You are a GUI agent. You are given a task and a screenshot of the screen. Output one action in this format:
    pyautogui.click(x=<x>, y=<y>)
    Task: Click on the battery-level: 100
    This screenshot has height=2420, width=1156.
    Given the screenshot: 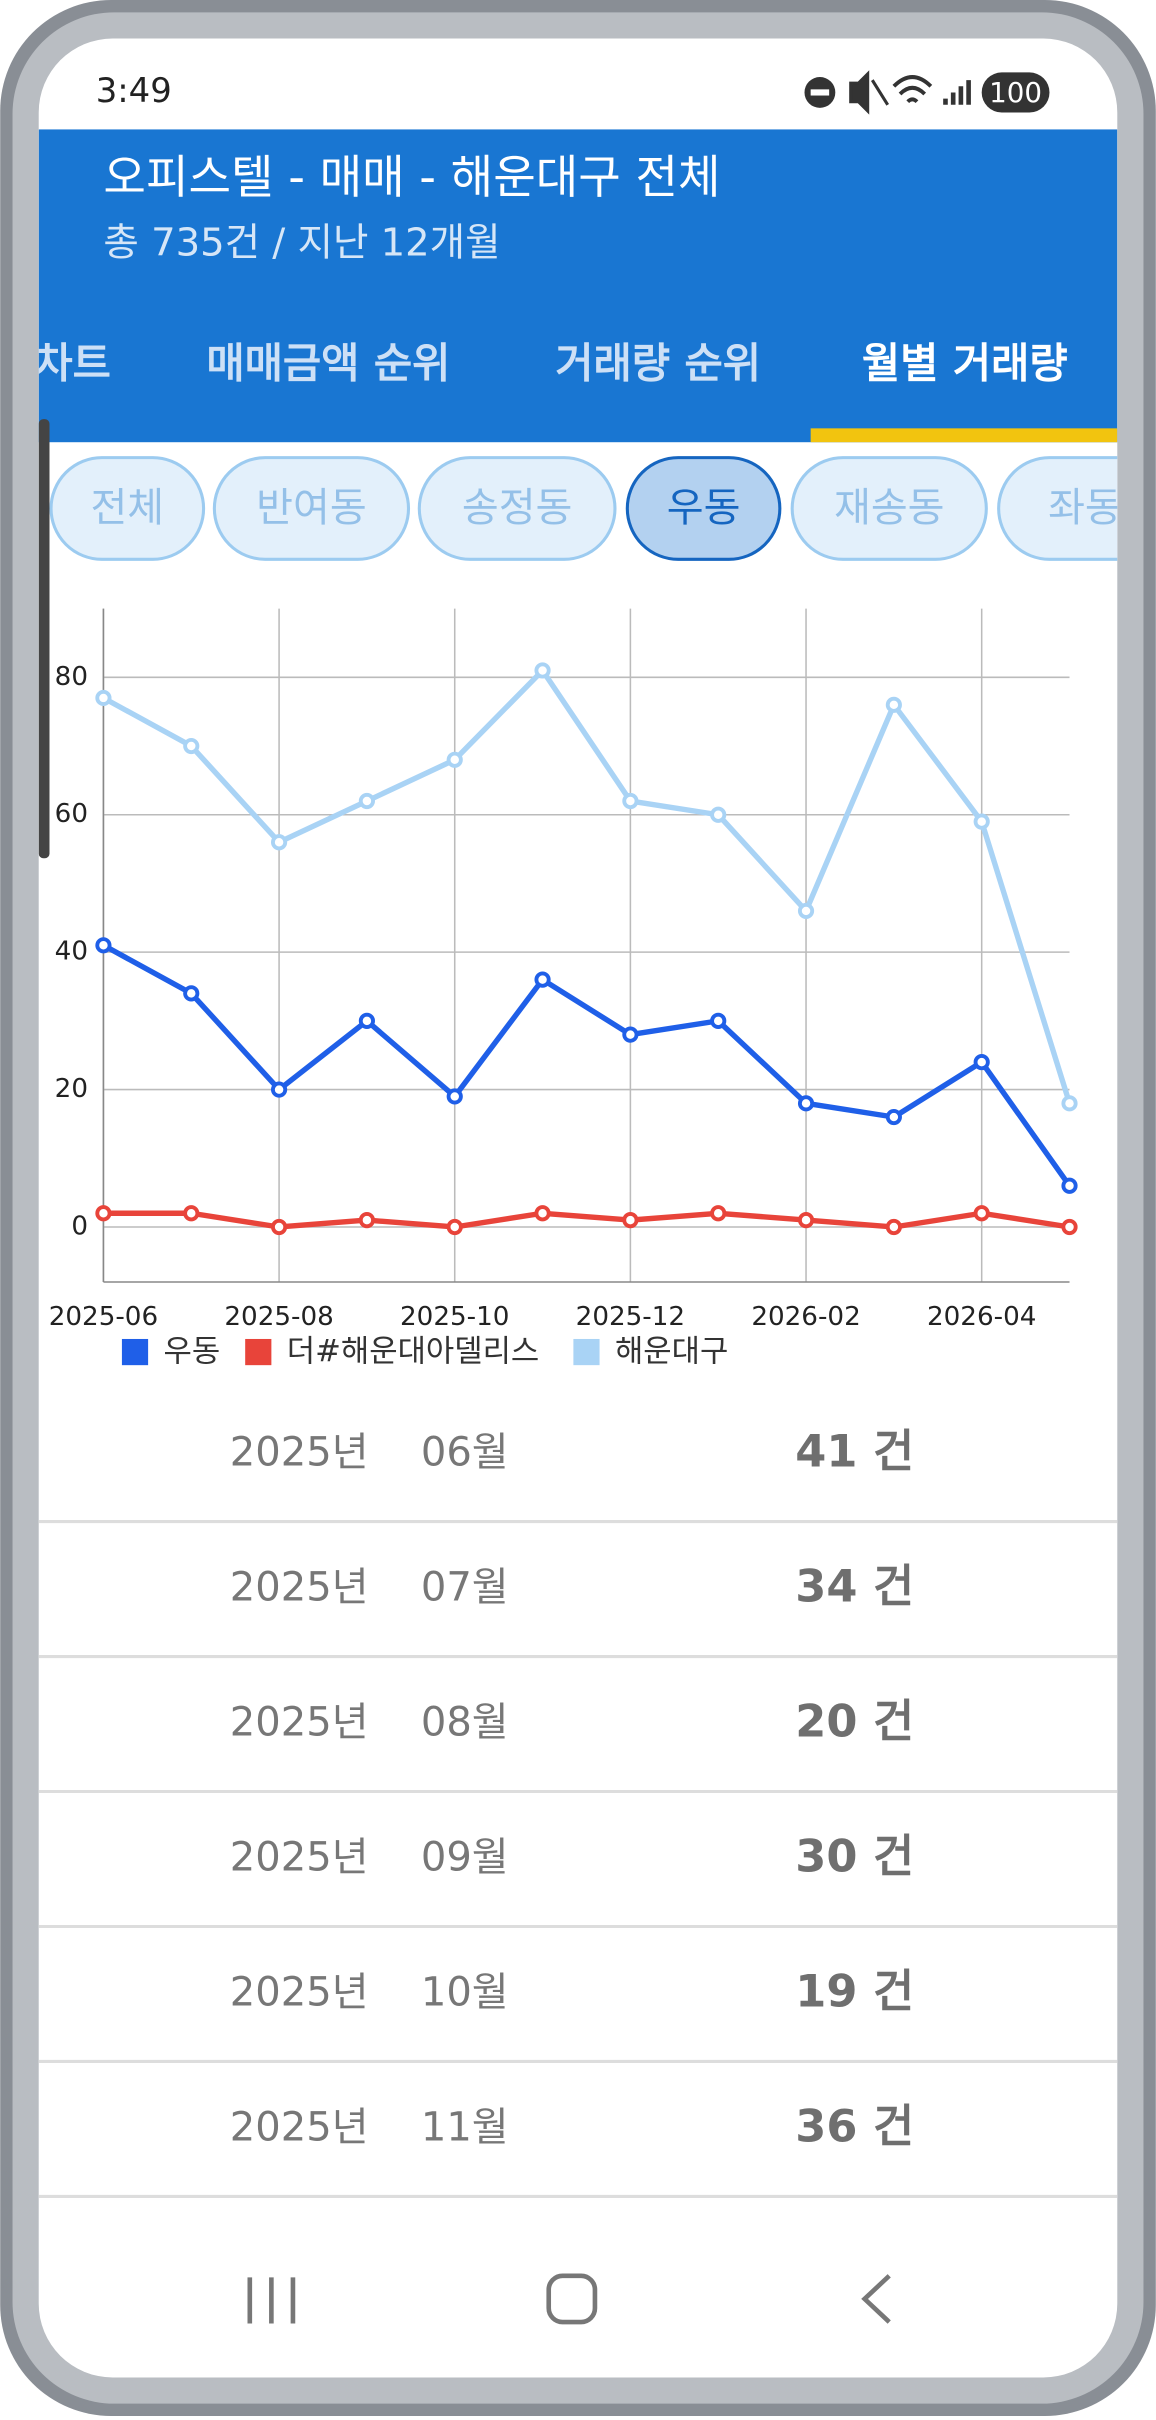 What is the action you would take?
    pyautogui.click(x=1015, y=92)
    